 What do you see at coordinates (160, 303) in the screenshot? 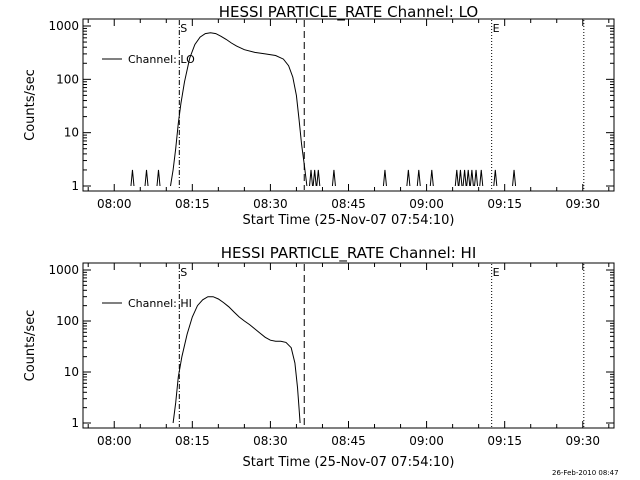
I see `legend-label: Channel: HI` at bounding box center [160, 303].